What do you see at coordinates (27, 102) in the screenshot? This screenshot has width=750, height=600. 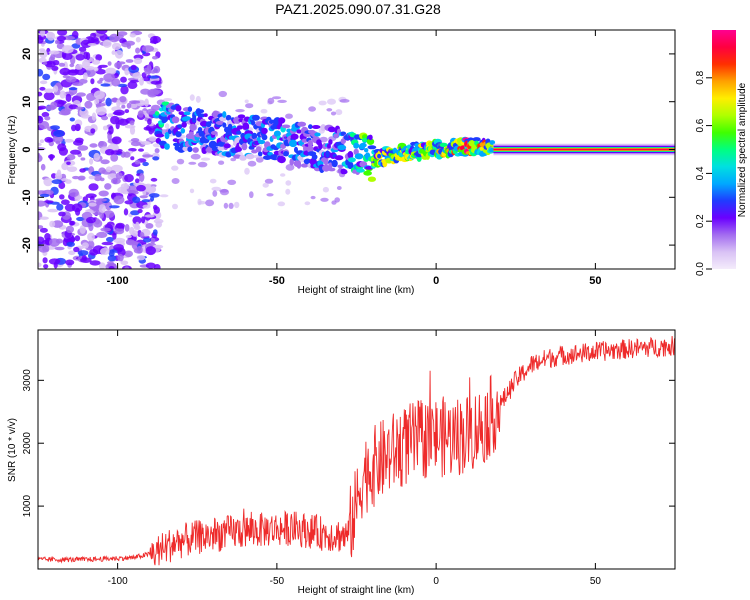 I see `spectrogram-ytick-label: 10` at bounding box center [27, 102].